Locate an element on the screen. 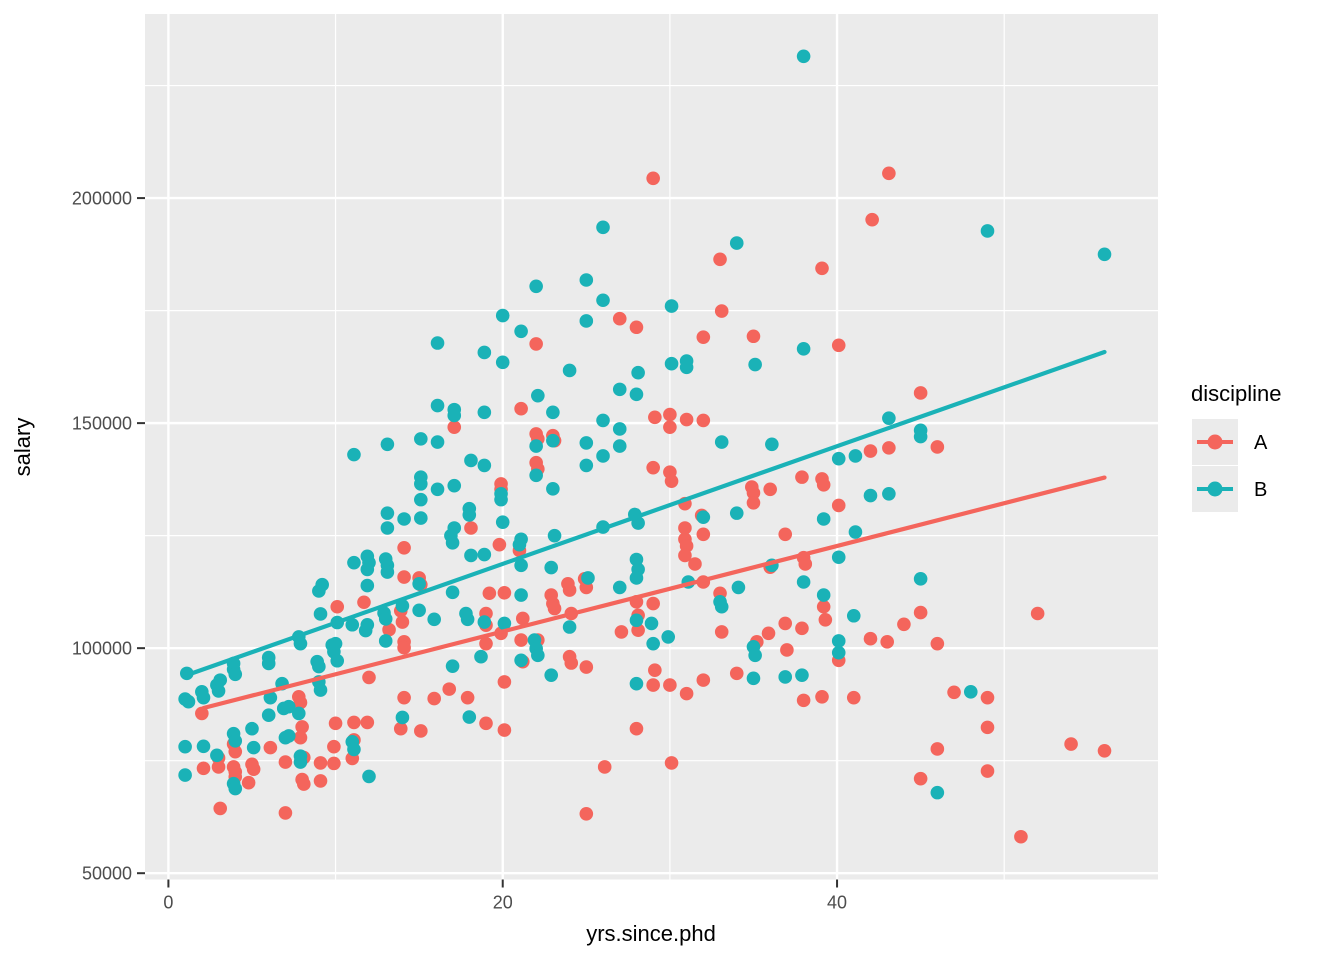 The width and height of the screenshot is (1344, 965). x-tick-label: 40 is located at coordinates (837, 903).